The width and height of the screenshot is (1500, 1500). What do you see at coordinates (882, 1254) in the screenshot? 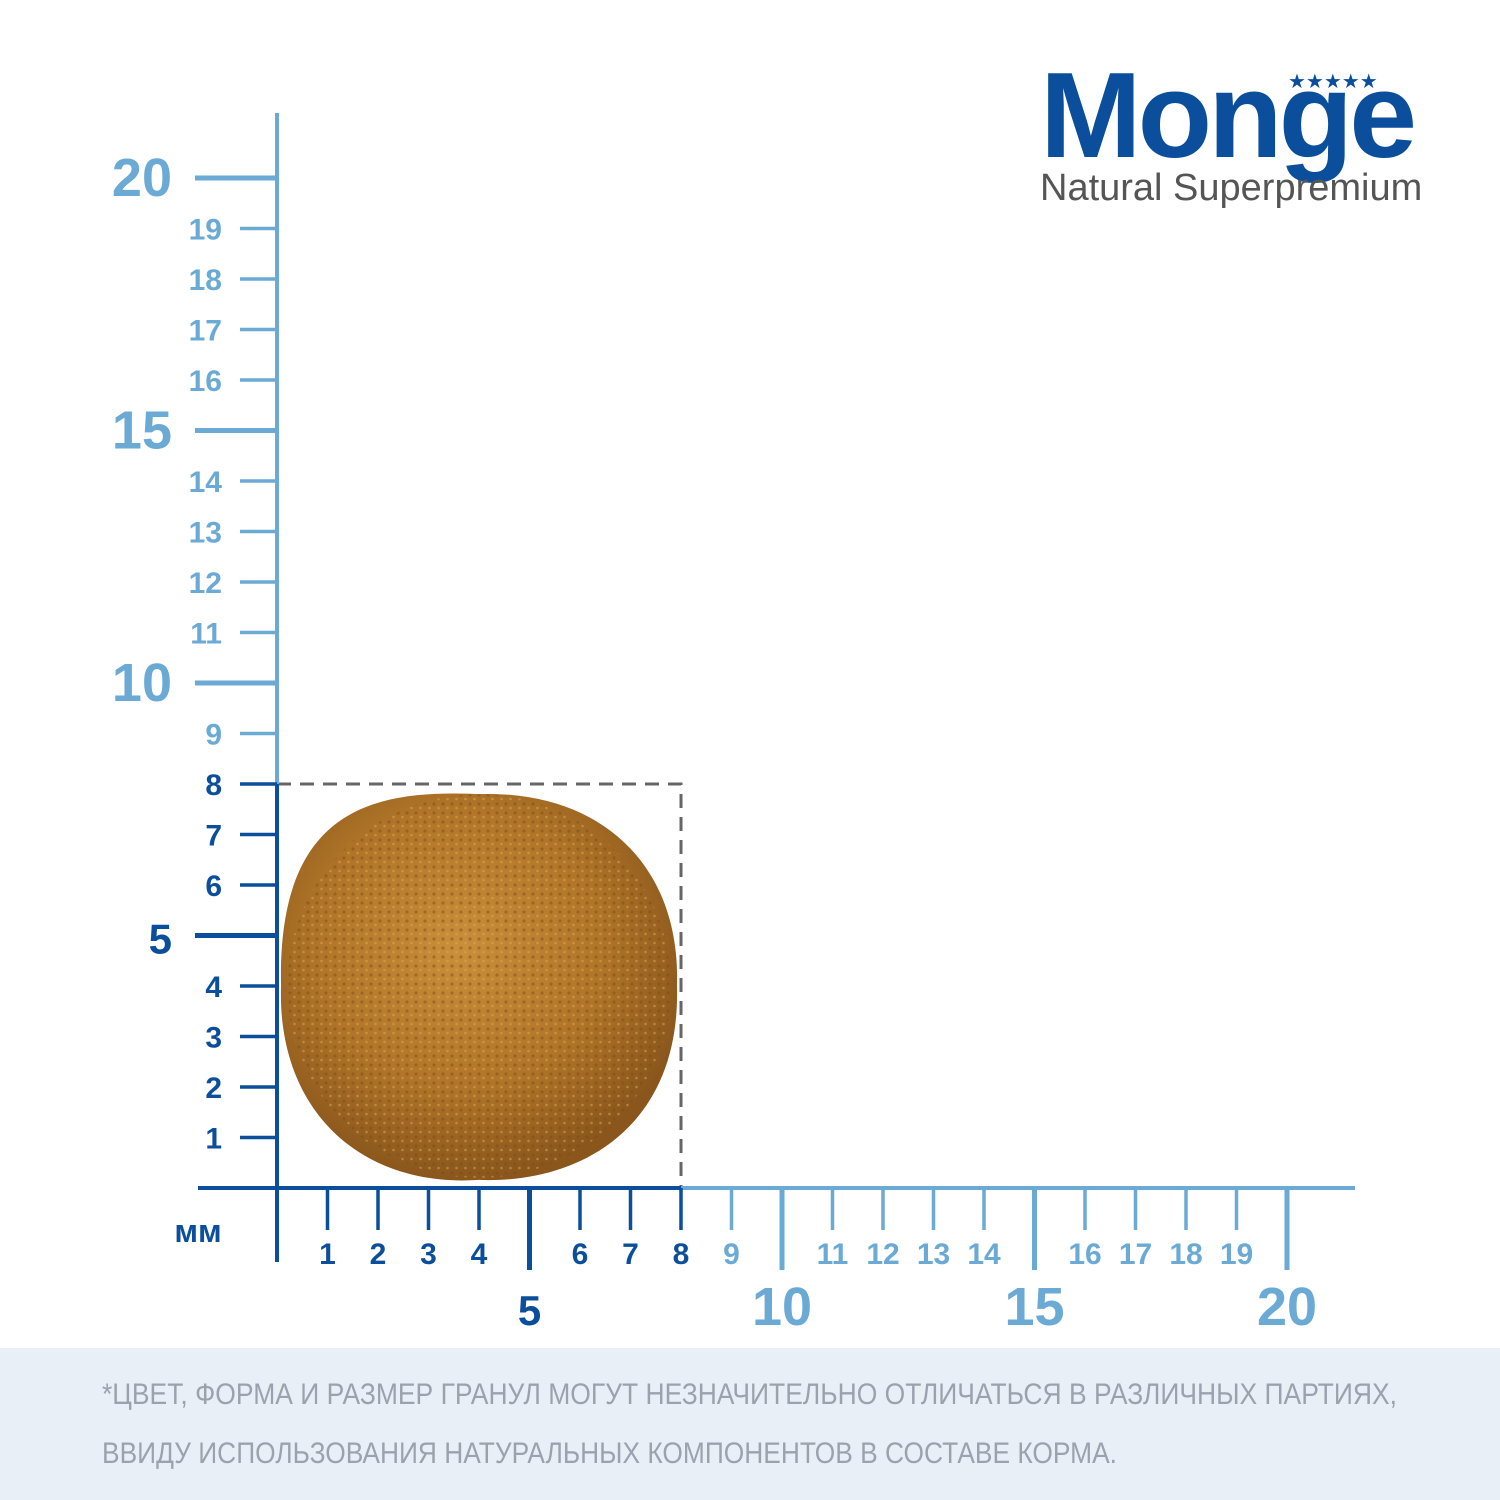
I see `x-tick-label: 12` at bounding box center [882, 1254].